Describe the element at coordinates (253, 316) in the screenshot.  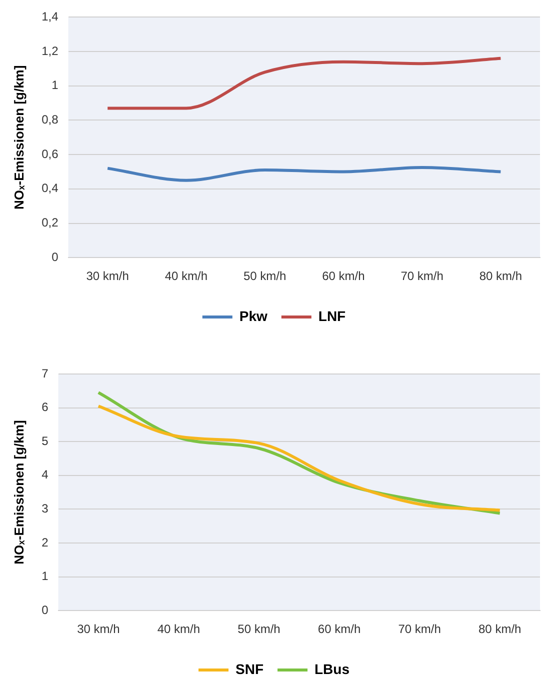
I see `legend-label: Pkw` at that location.